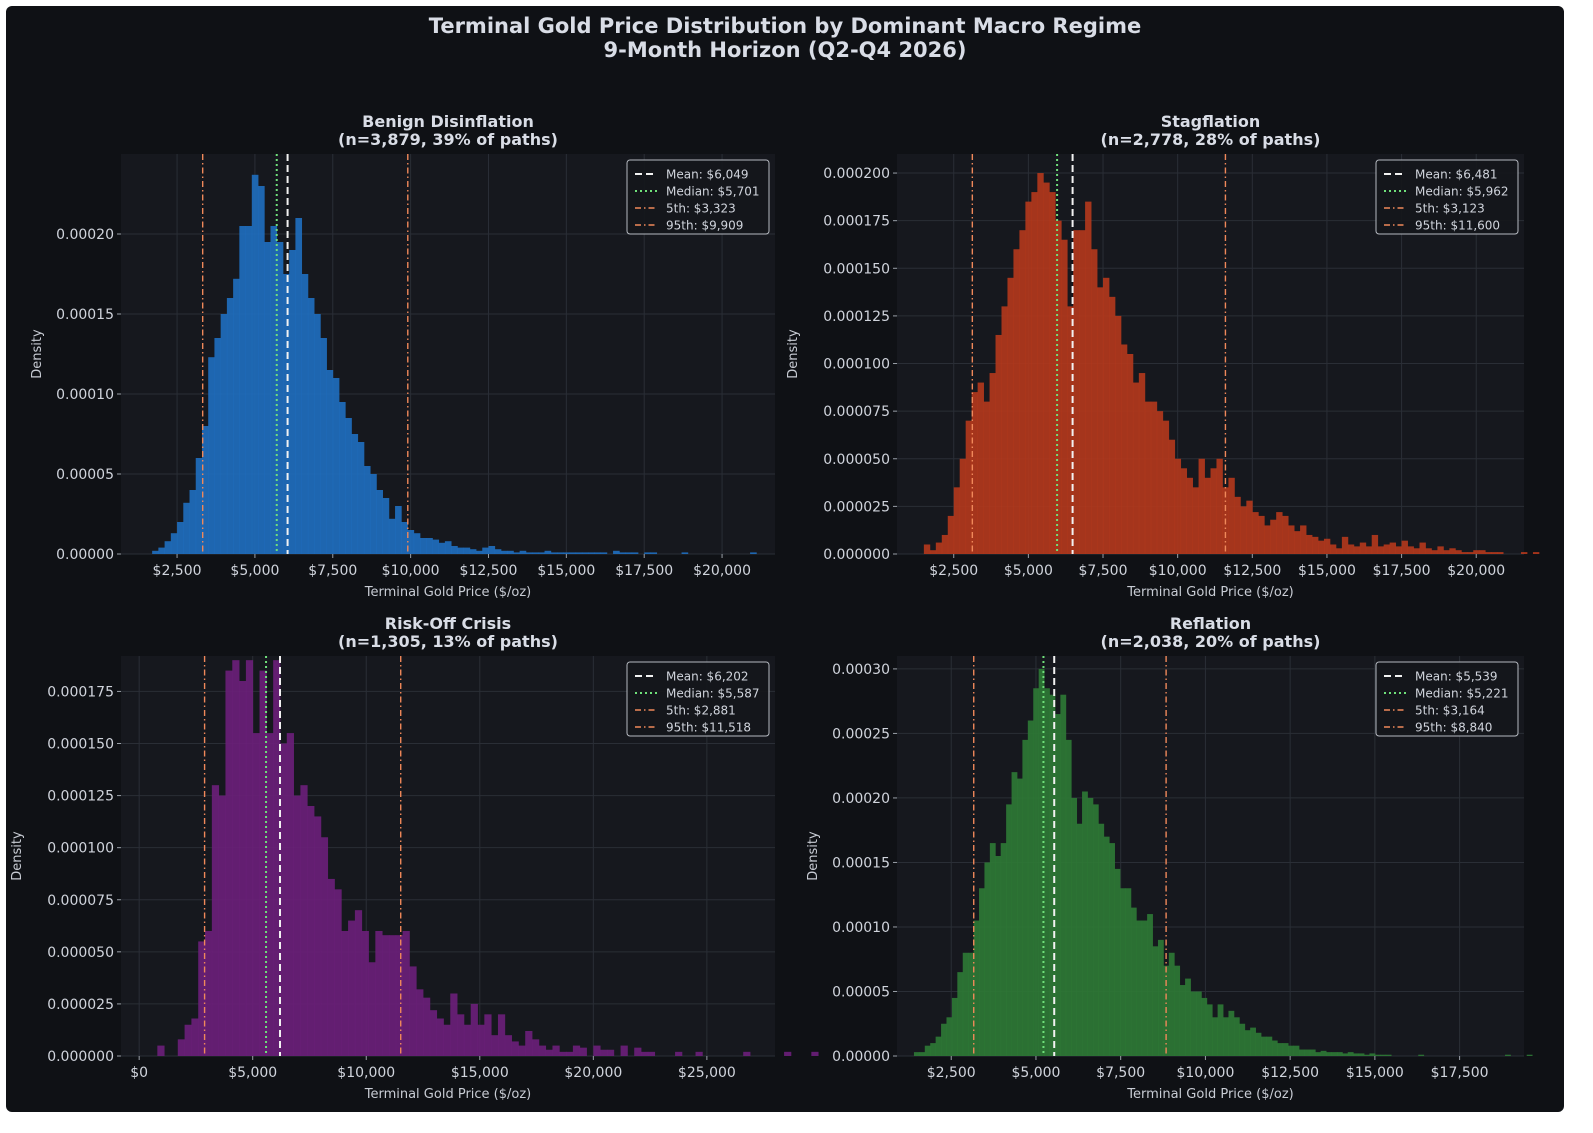 The height and width of the screenshot is (1133, 1593). Describe the element at coordinates (139, 1073) in the screenshot. I see `x-tick-label: $0` at that location.